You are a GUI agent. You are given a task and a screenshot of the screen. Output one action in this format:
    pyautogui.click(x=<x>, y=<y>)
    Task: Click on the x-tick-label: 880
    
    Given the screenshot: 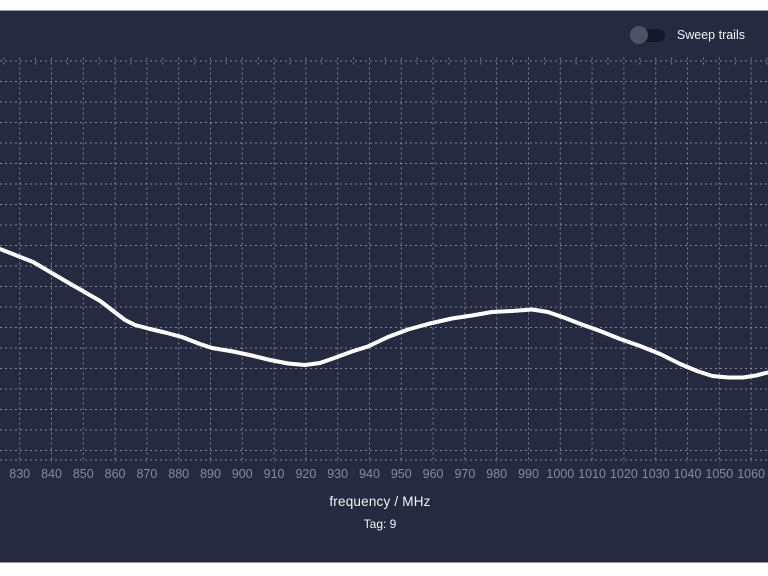 What is the action you would take?
    pyautogui.click(x=178, y=474)
    